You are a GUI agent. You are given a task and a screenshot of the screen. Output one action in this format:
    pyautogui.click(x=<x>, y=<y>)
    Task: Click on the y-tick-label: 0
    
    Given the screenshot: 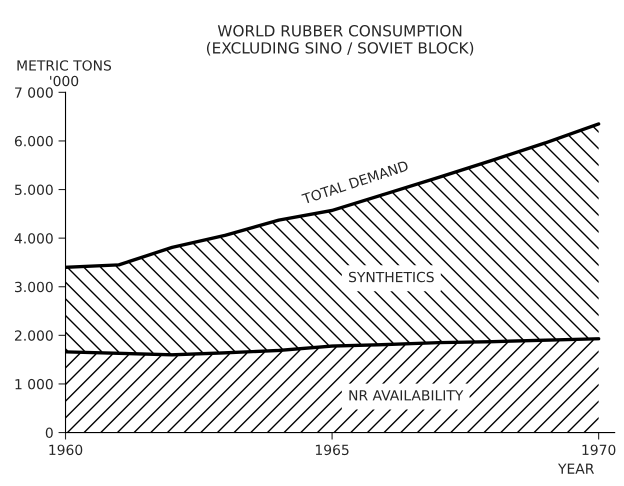 What is the action you would take?
    pyautogui.click(x=49, y=433)
    